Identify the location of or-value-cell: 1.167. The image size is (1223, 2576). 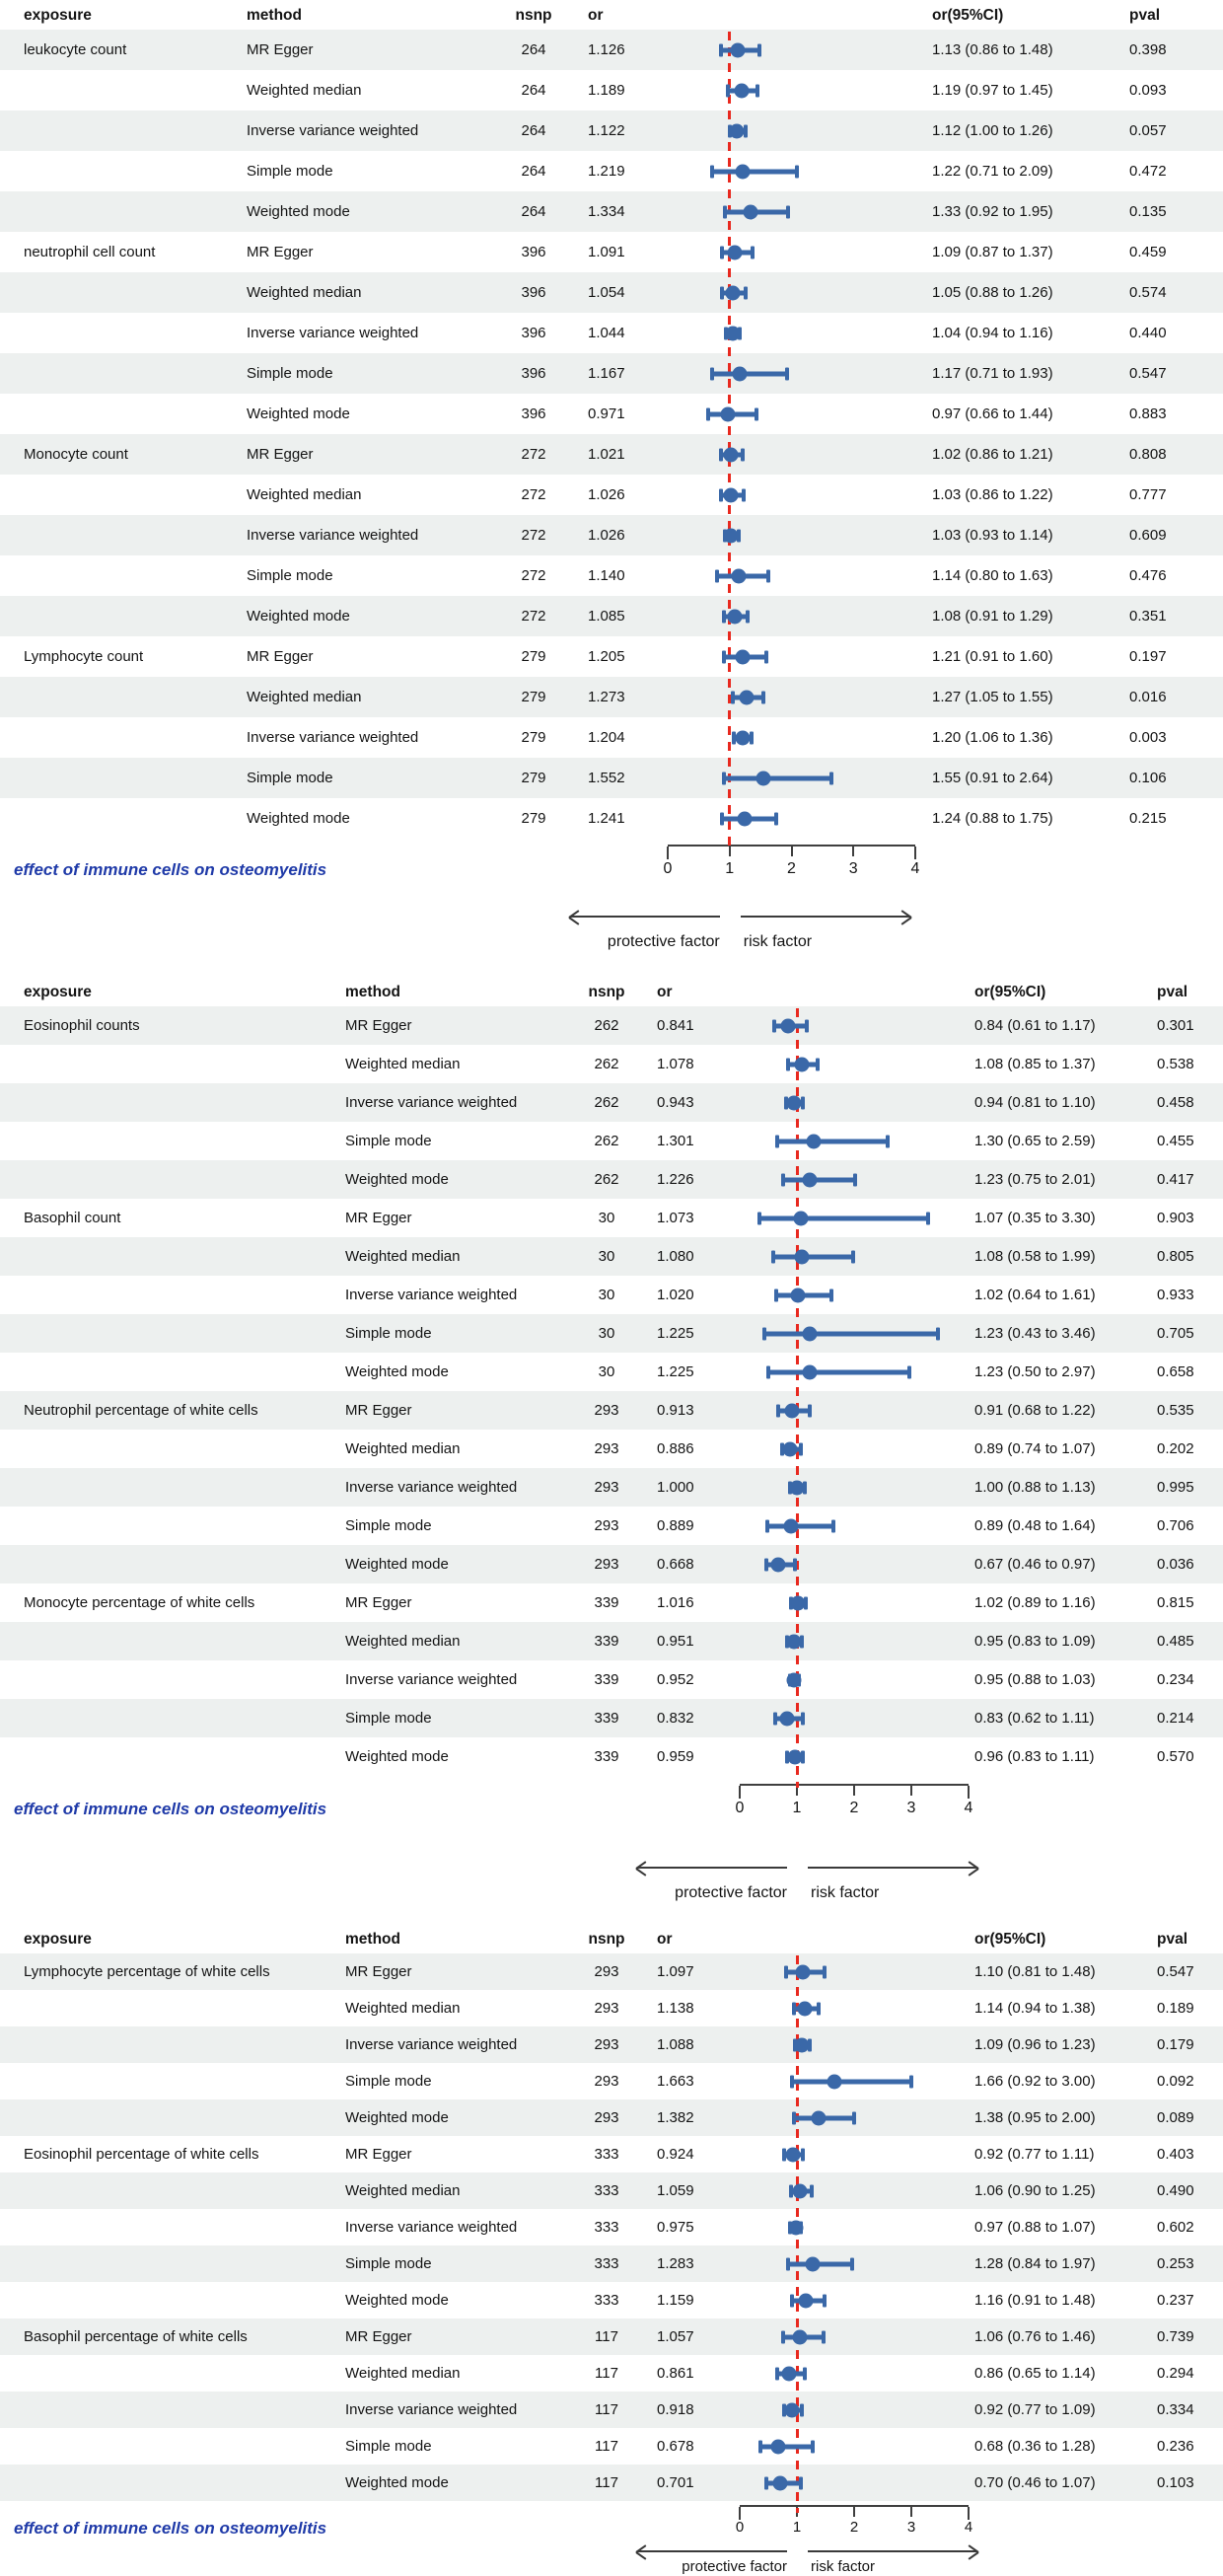
(606, 373).